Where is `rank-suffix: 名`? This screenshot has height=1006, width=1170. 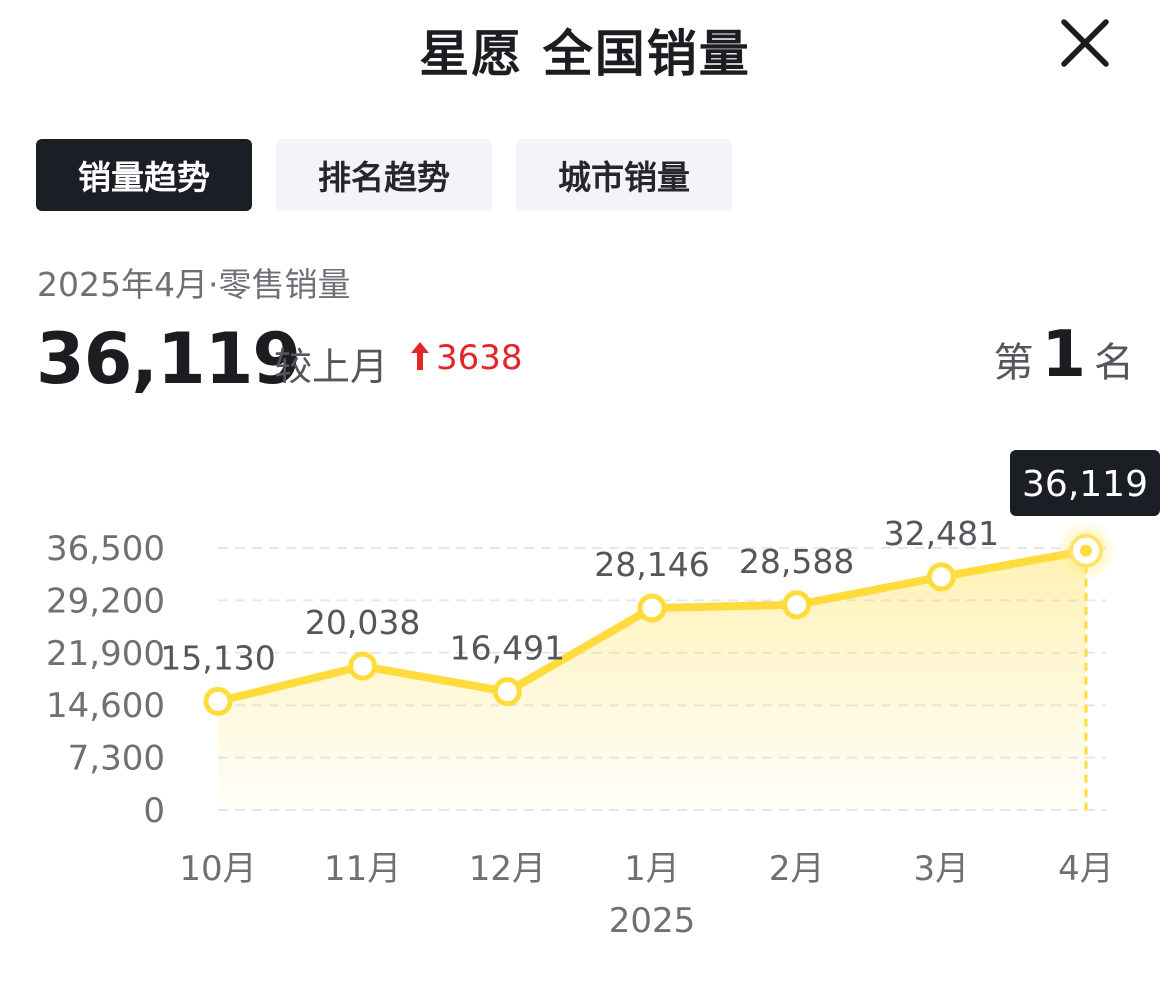 rank-suffix: 名 is located at coordinates (1114, 363).